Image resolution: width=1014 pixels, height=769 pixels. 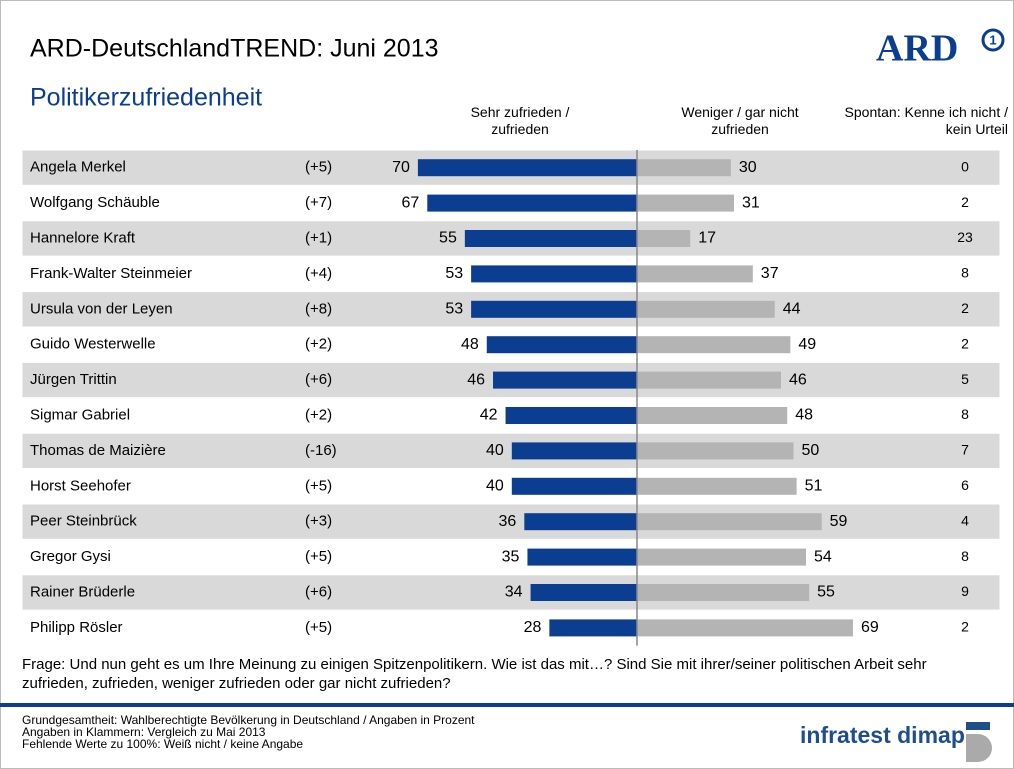 I want to click on value-label: 17, so click(x=707, y=238).